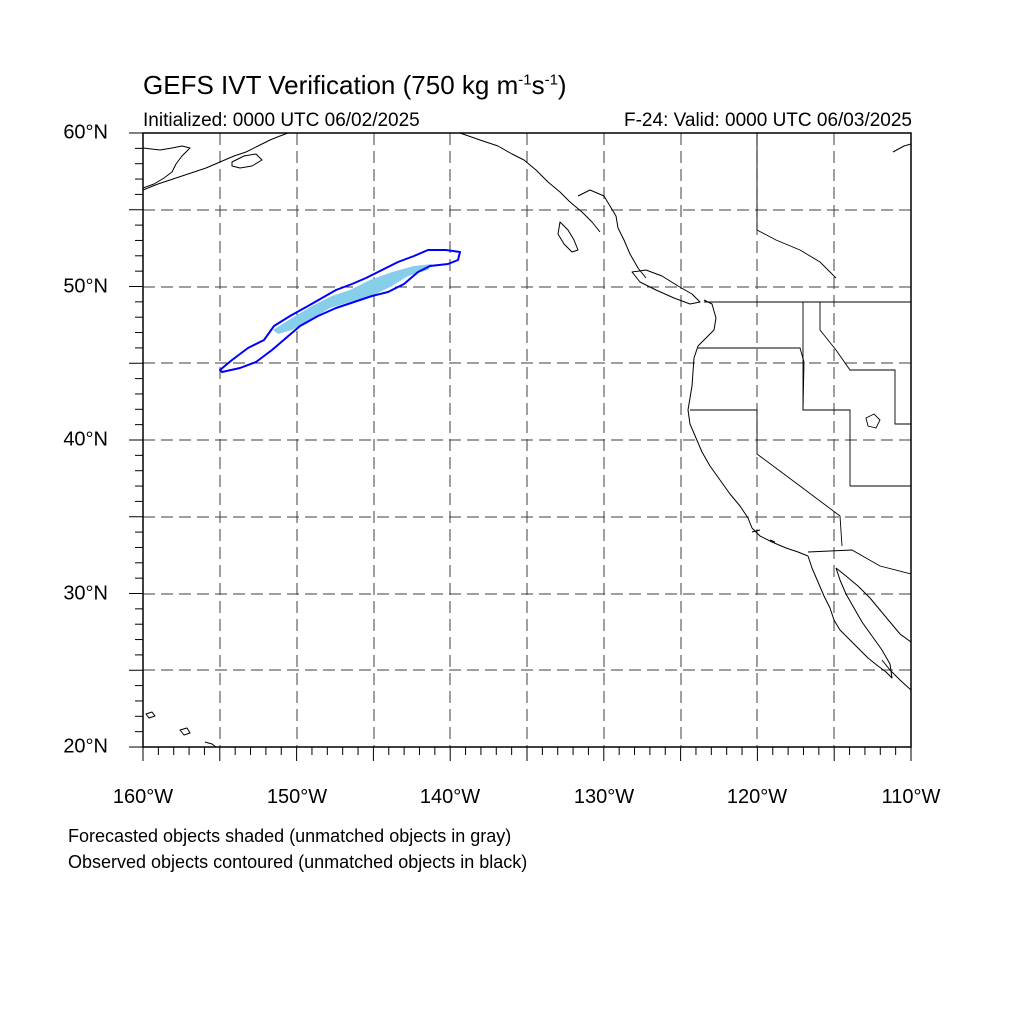 The height and width of the screenshot is (1024, 1024). I want to click on california-border, so click(766, 478).